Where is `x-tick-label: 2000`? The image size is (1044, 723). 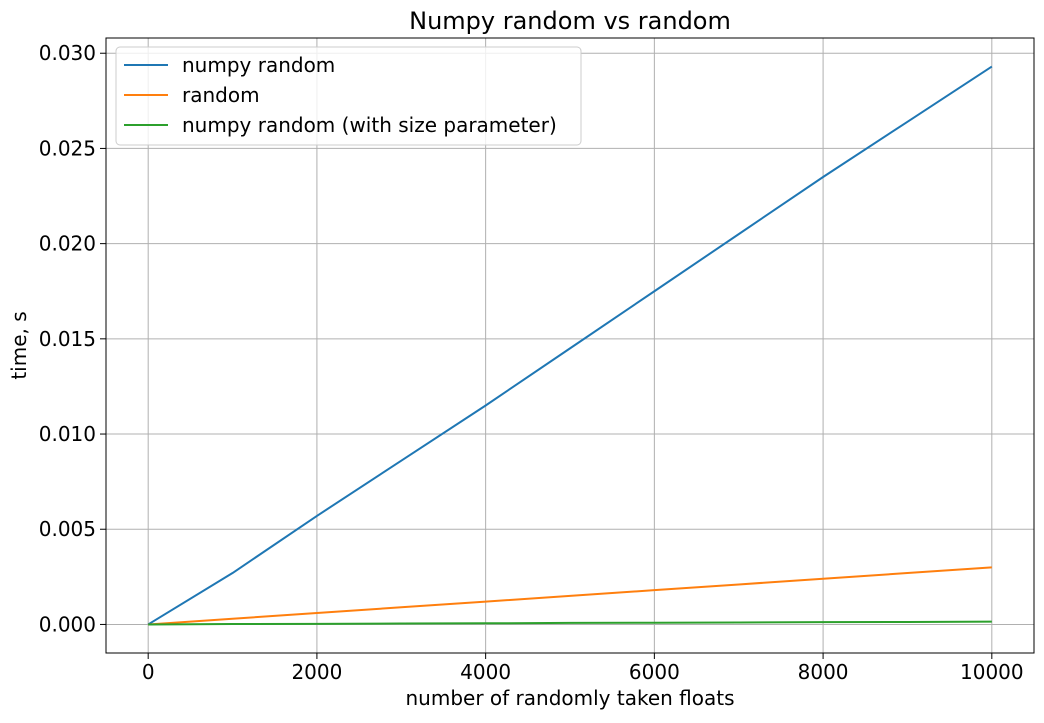 x-tick-label: 2000 is located at coordinates (316, 672).